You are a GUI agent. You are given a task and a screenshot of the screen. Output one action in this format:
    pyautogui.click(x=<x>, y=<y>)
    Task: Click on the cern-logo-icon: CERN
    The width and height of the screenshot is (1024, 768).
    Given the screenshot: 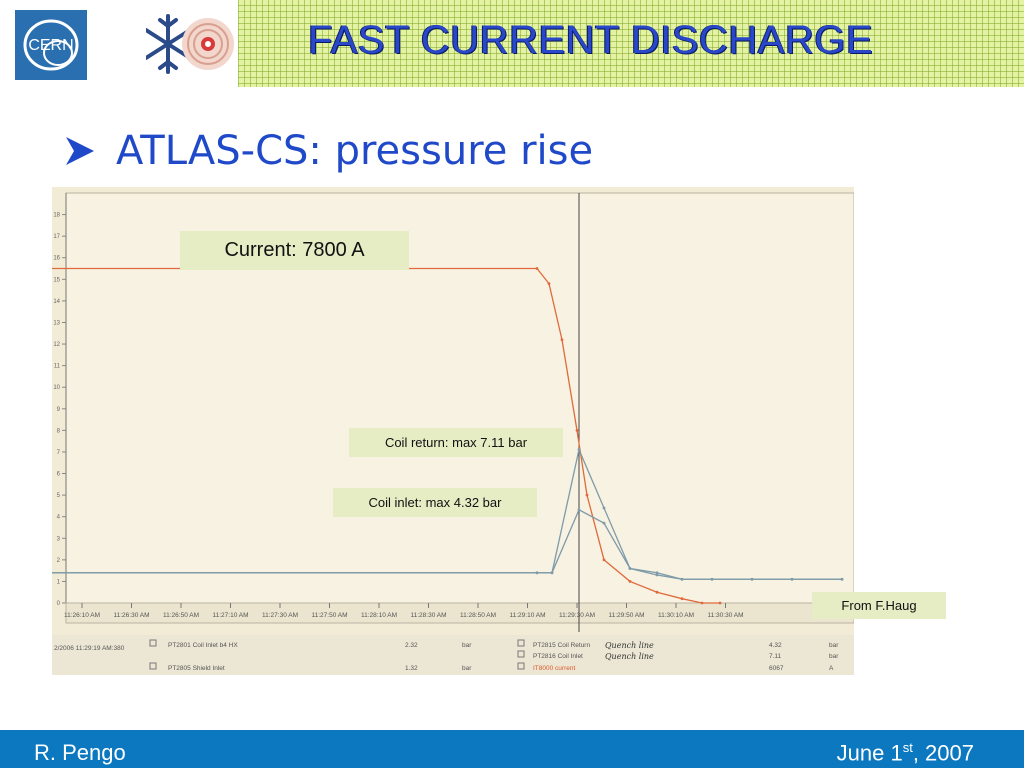 What is the action you would take?
    pyautogui.click(x=51, y=45)
    